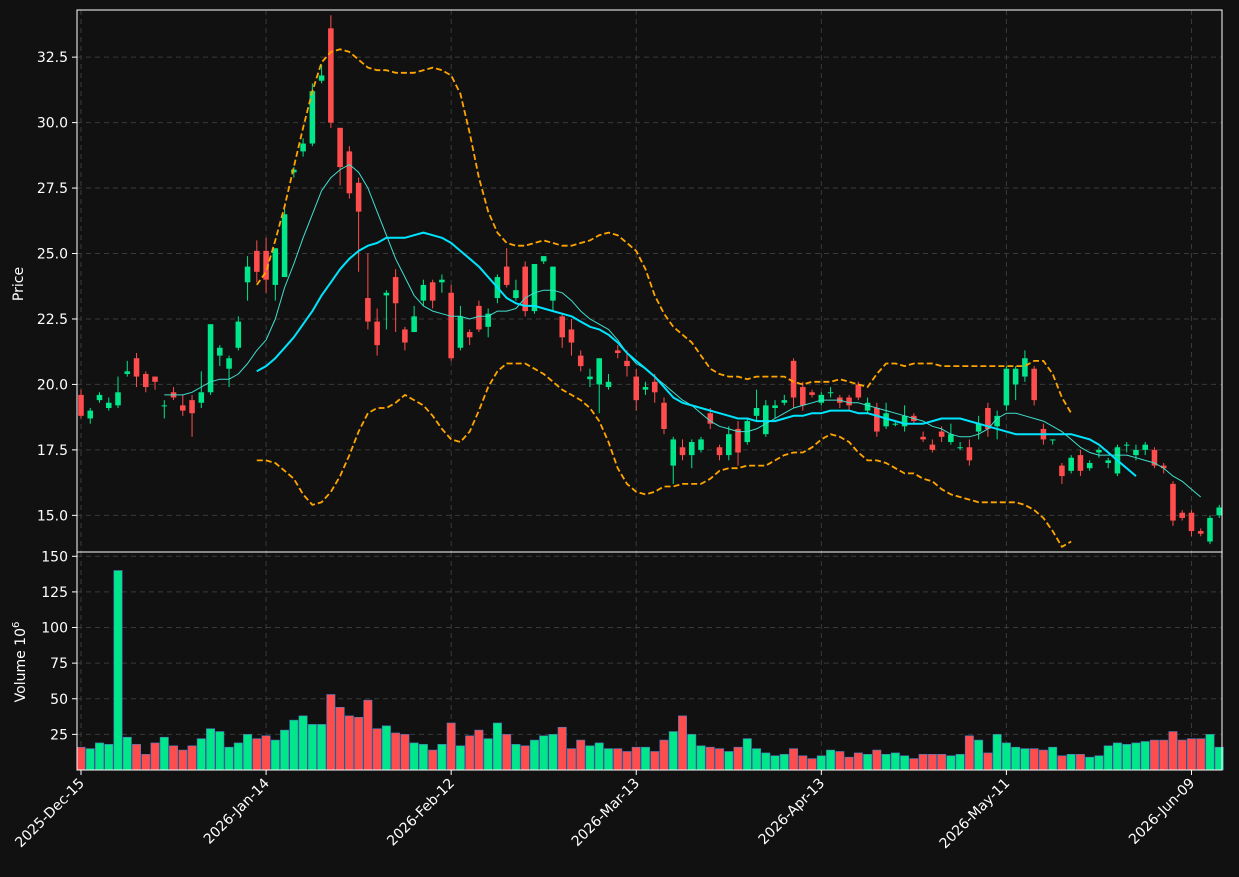 The width and height of the screenshot is (1239, 877). What do you see at coordinates (52, 385) in the screenshot?
I see `price-tick-label: 20.0` at bounding box center [52, 385].